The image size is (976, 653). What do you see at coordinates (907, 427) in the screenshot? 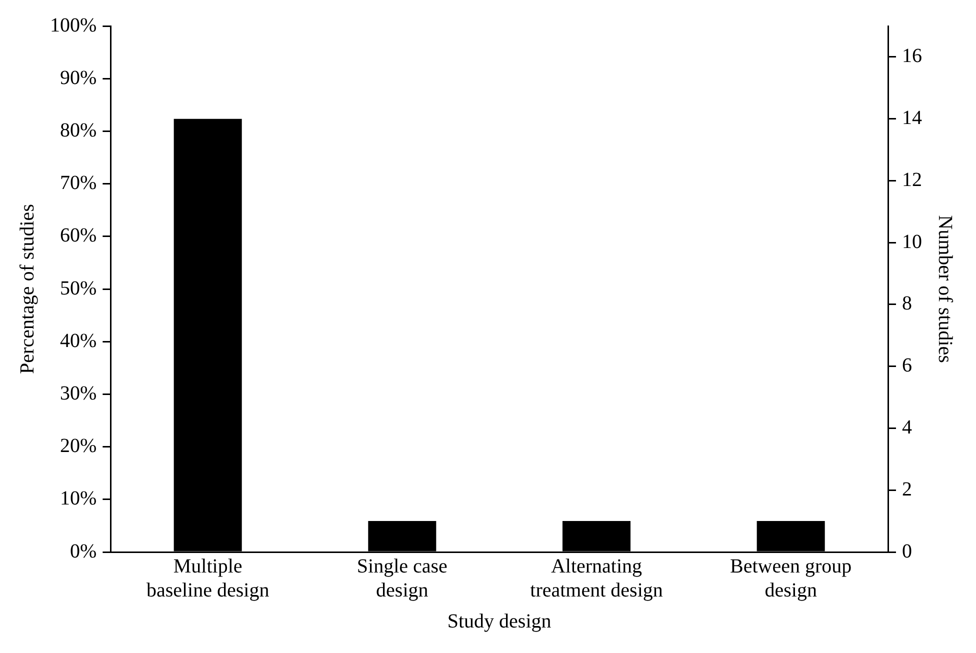
I see `y2-tick-label: 4` at bounding box center [907, 427].